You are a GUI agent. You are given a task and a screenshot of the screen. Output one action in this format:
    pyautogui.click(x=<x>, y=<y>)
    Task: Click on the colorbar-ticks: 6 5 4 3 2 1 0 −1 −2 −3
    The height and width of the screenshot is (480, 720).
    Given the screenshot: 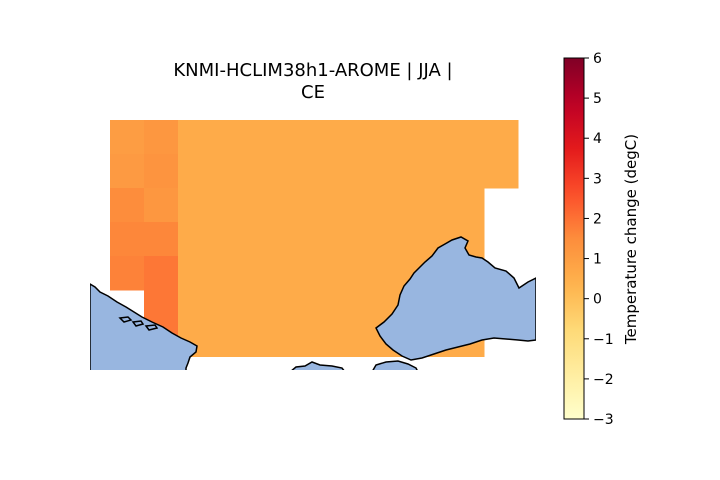 What is the action you would take?
    pyautogui.click(x=599, y=239)
    